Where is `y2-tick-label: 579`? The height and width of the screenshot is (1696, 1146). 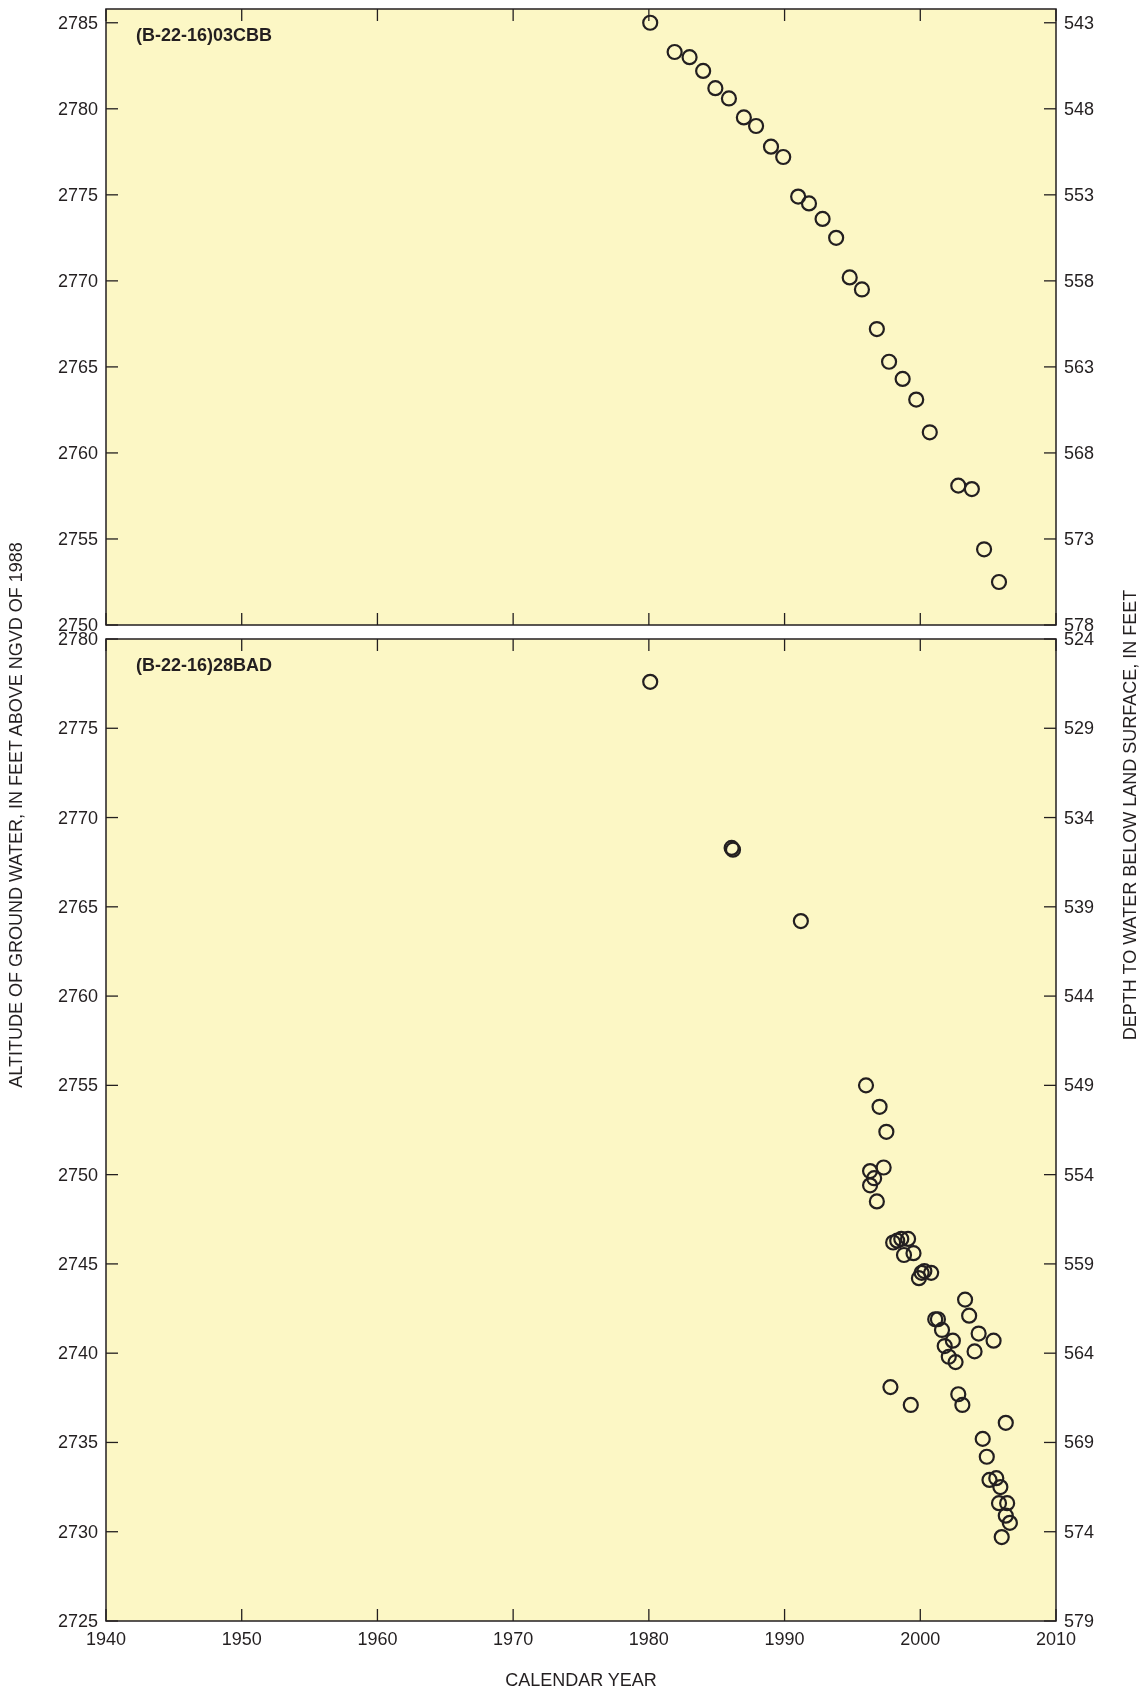
y2-tick-label: 579 is located at coordinates (1079, 1621).